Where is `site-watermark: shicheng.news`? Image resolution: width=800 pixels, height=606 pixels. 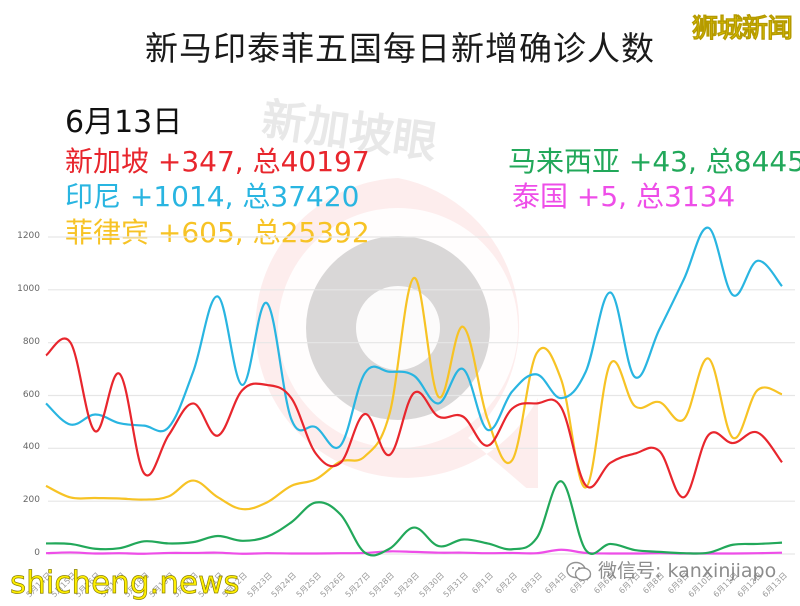 site-watermark: shicheng.news is located at coordinates (125, 583).